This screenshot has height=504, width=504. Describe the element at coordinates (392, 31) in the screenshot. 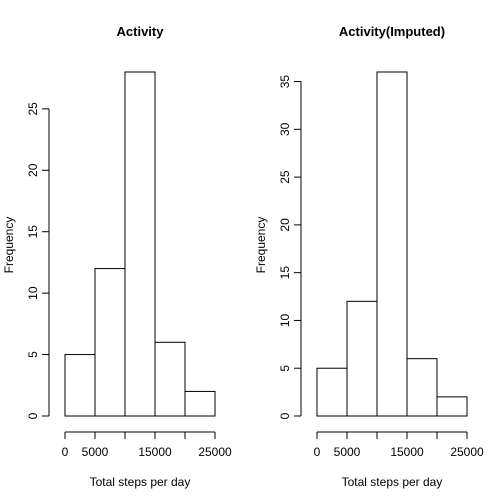

I see `chart-title: Activity(Imputed)` at that location.